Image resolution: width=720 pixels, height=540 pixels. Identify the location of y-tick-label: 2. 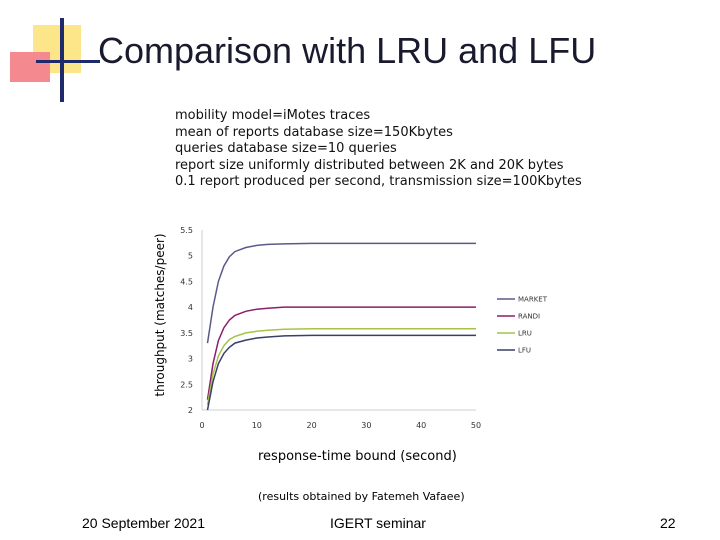
(190, 410).